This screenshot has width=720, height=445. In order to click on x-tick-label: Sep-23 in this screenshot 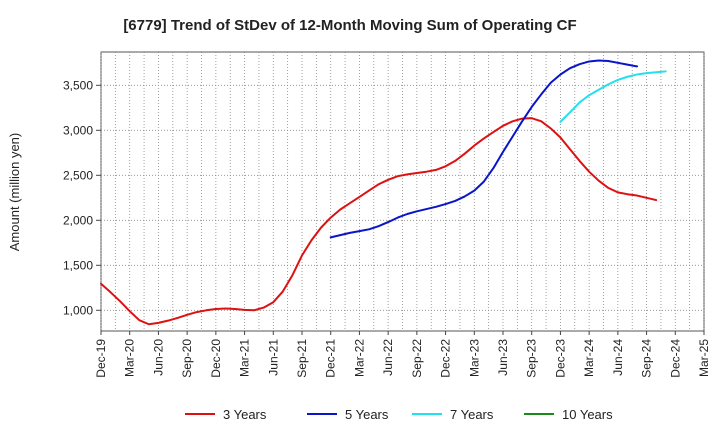, I will do `click(532, 358)`.